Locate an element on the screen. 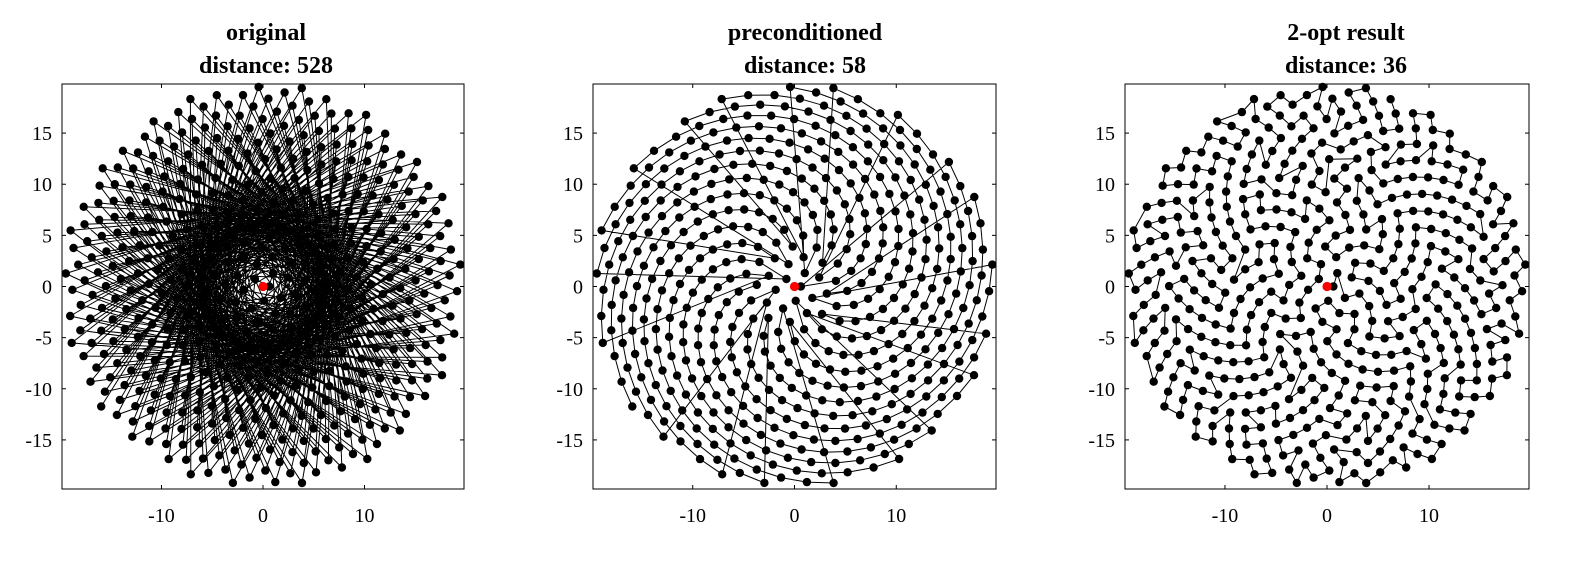 The width and height of the screenshot is (1589, 565). panel-title: 2-opt result is located at coordinates (1346, 33).